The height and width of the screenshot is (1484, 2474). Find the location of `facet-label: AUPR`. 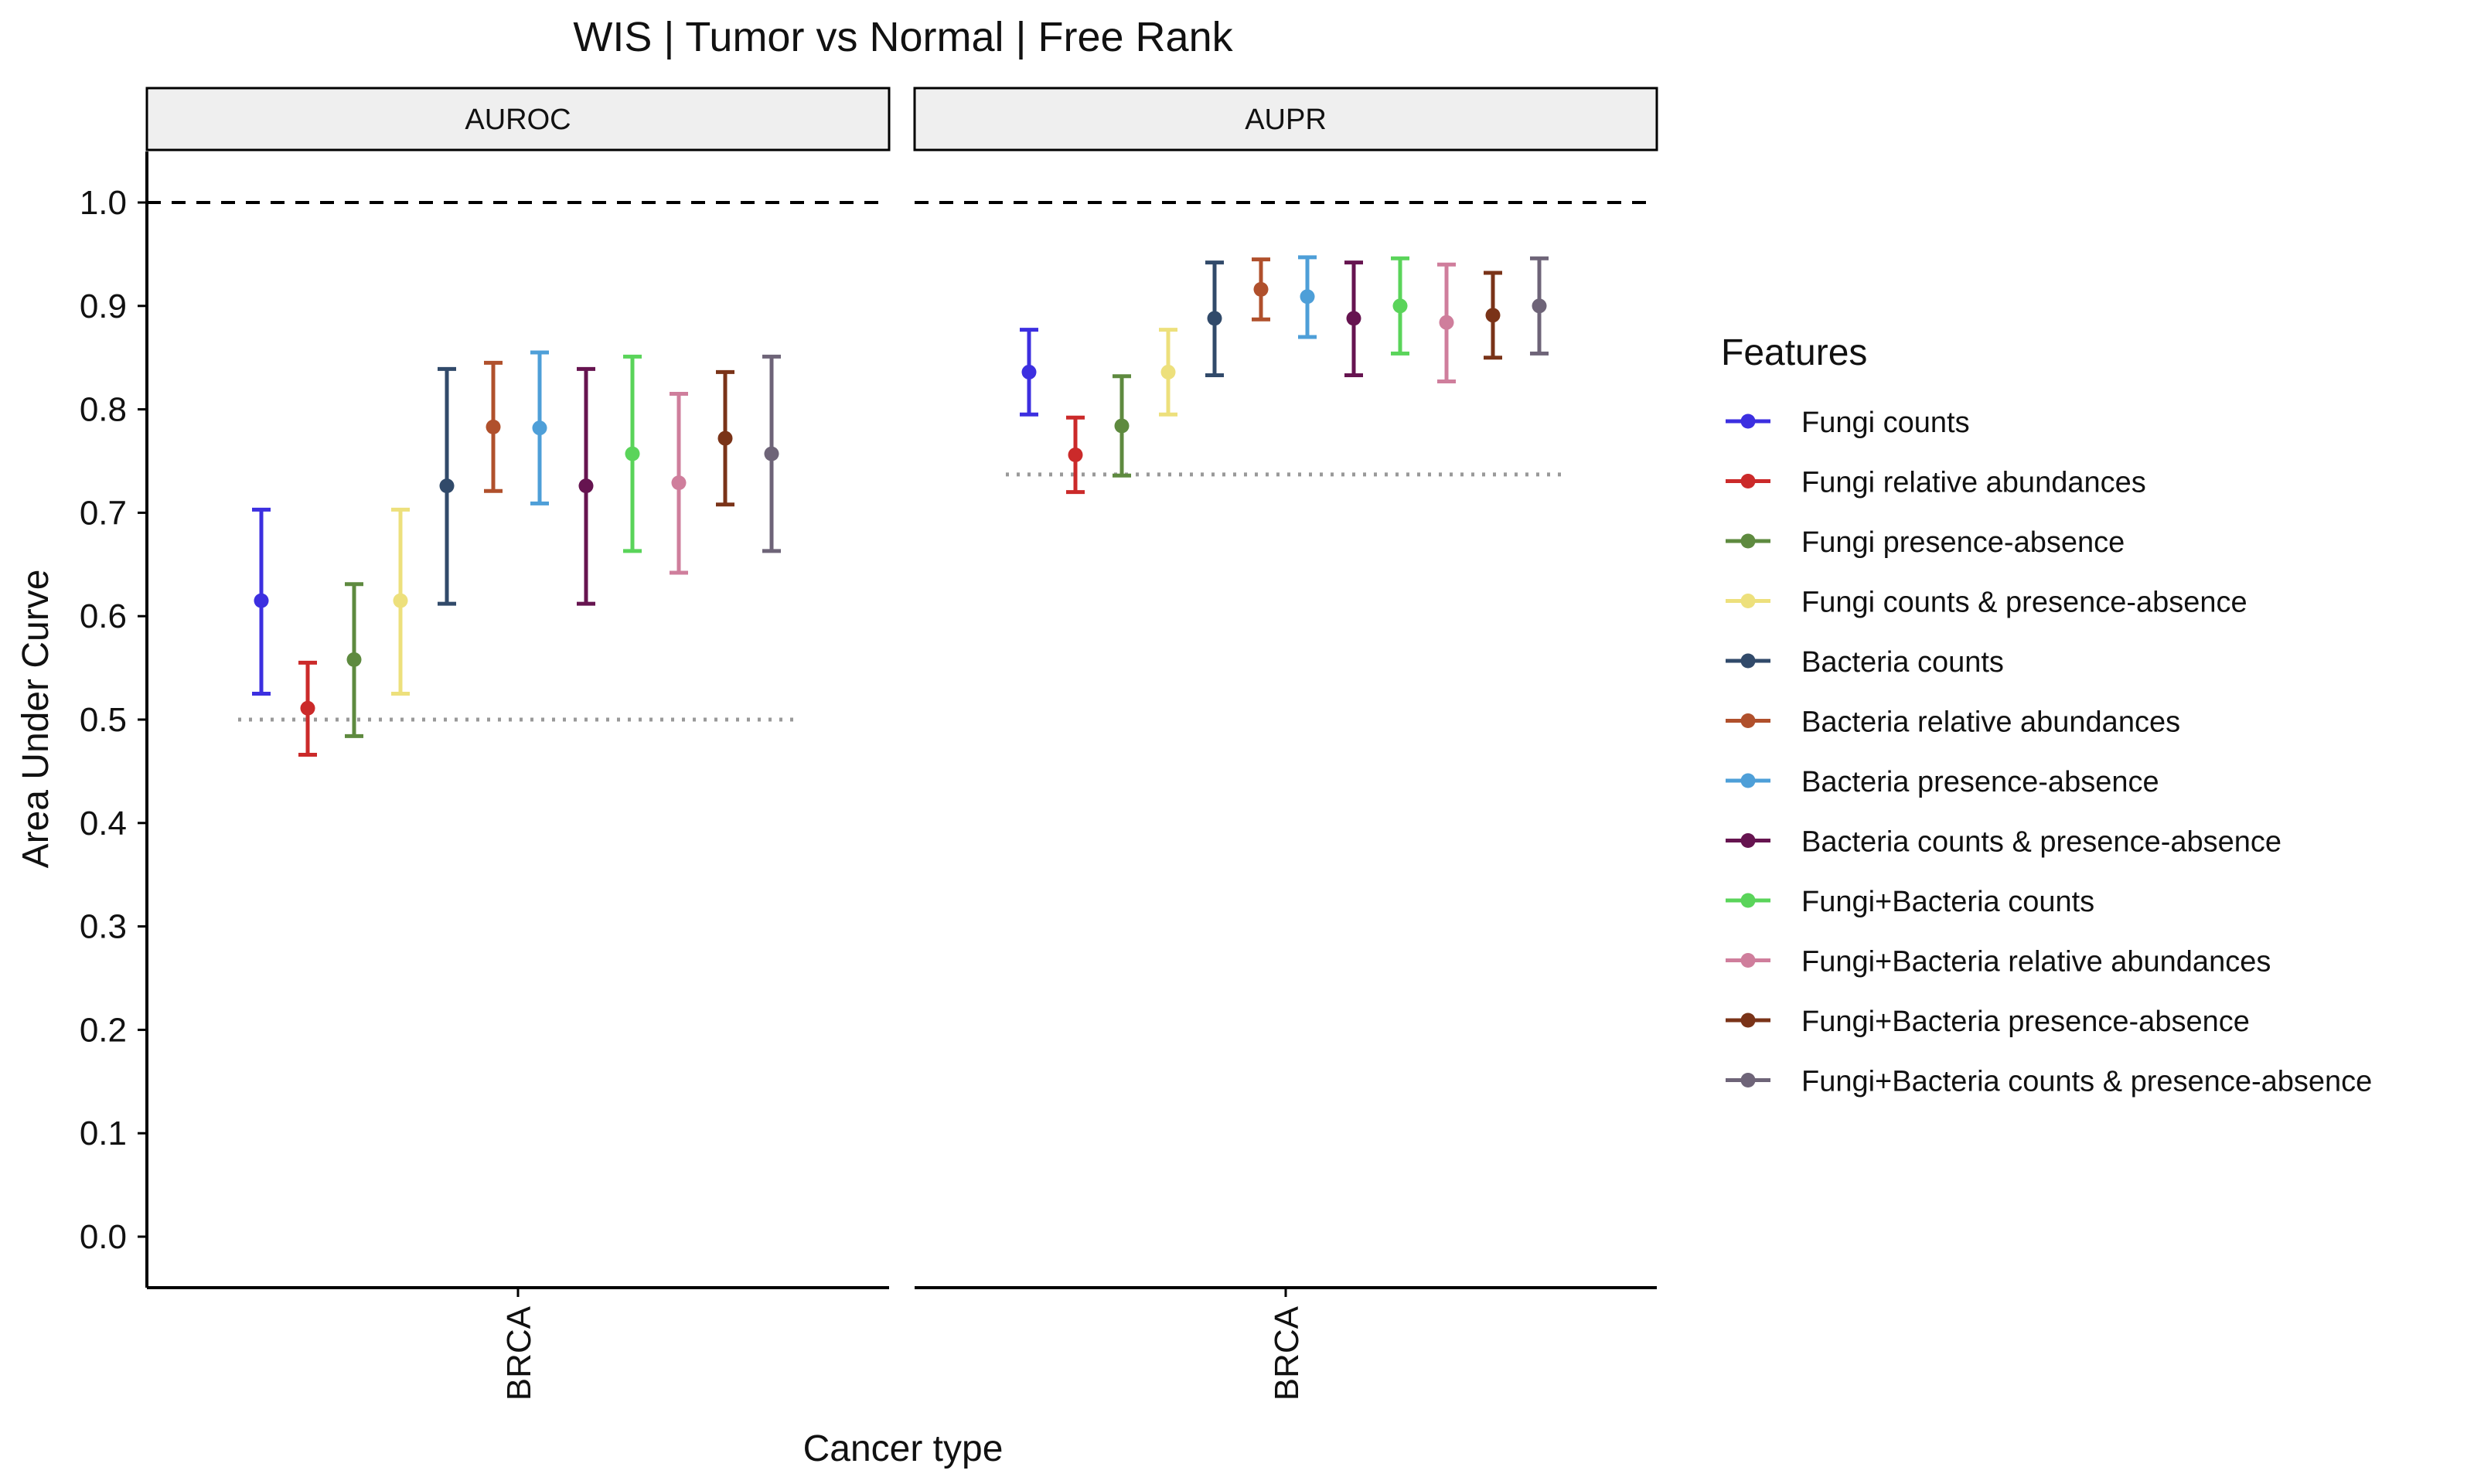

facet-label: AUPR is located at coordinates (1286, 120).